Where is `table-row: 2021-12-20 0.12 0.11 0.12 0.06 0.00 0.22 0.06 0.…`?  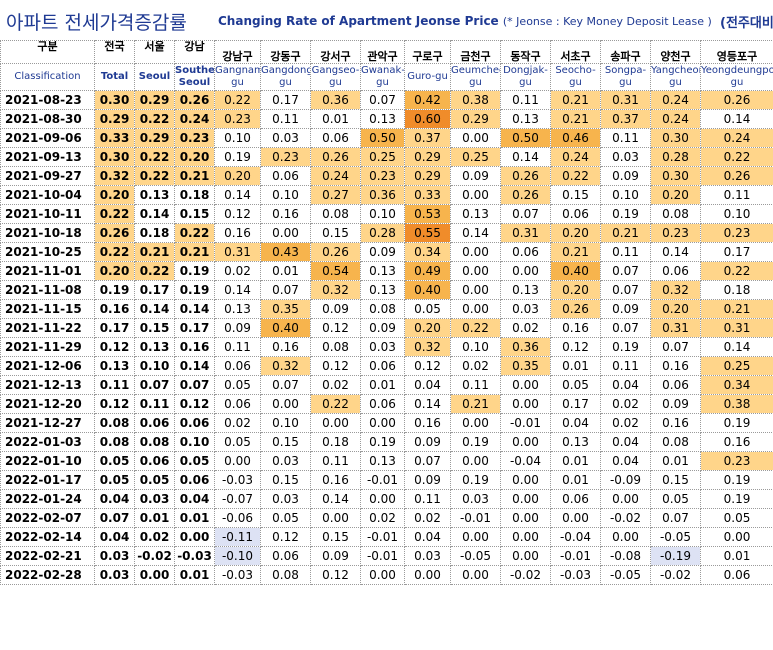 table-row: 2021-12-20 0.12 0.11 0.12 0.06 0.00 0.22 0.06 0.… is located at coordinates (386, 404).